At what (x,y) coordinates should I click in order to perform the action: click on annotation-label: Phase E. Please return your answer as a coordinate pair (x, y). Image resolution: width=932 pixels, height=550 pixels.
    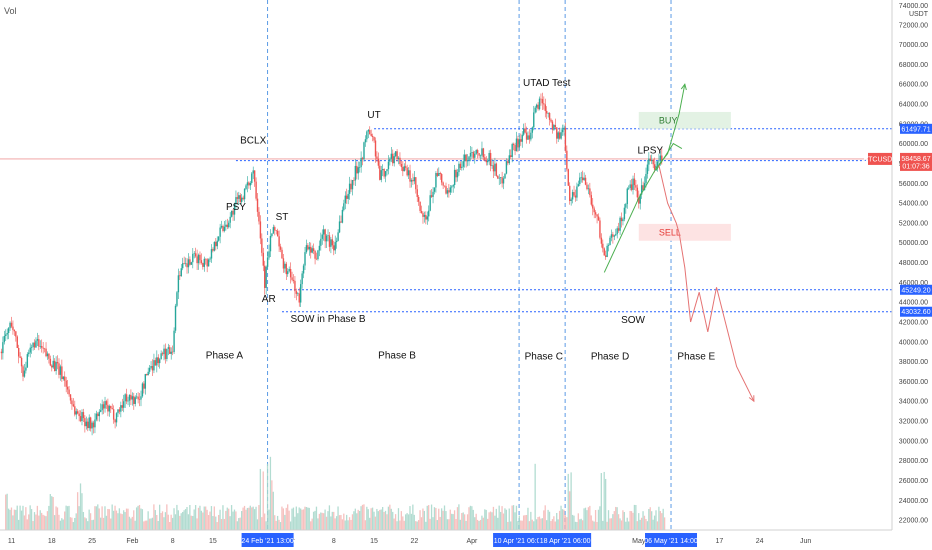
    Looking at the image, I should click on (696, 357).